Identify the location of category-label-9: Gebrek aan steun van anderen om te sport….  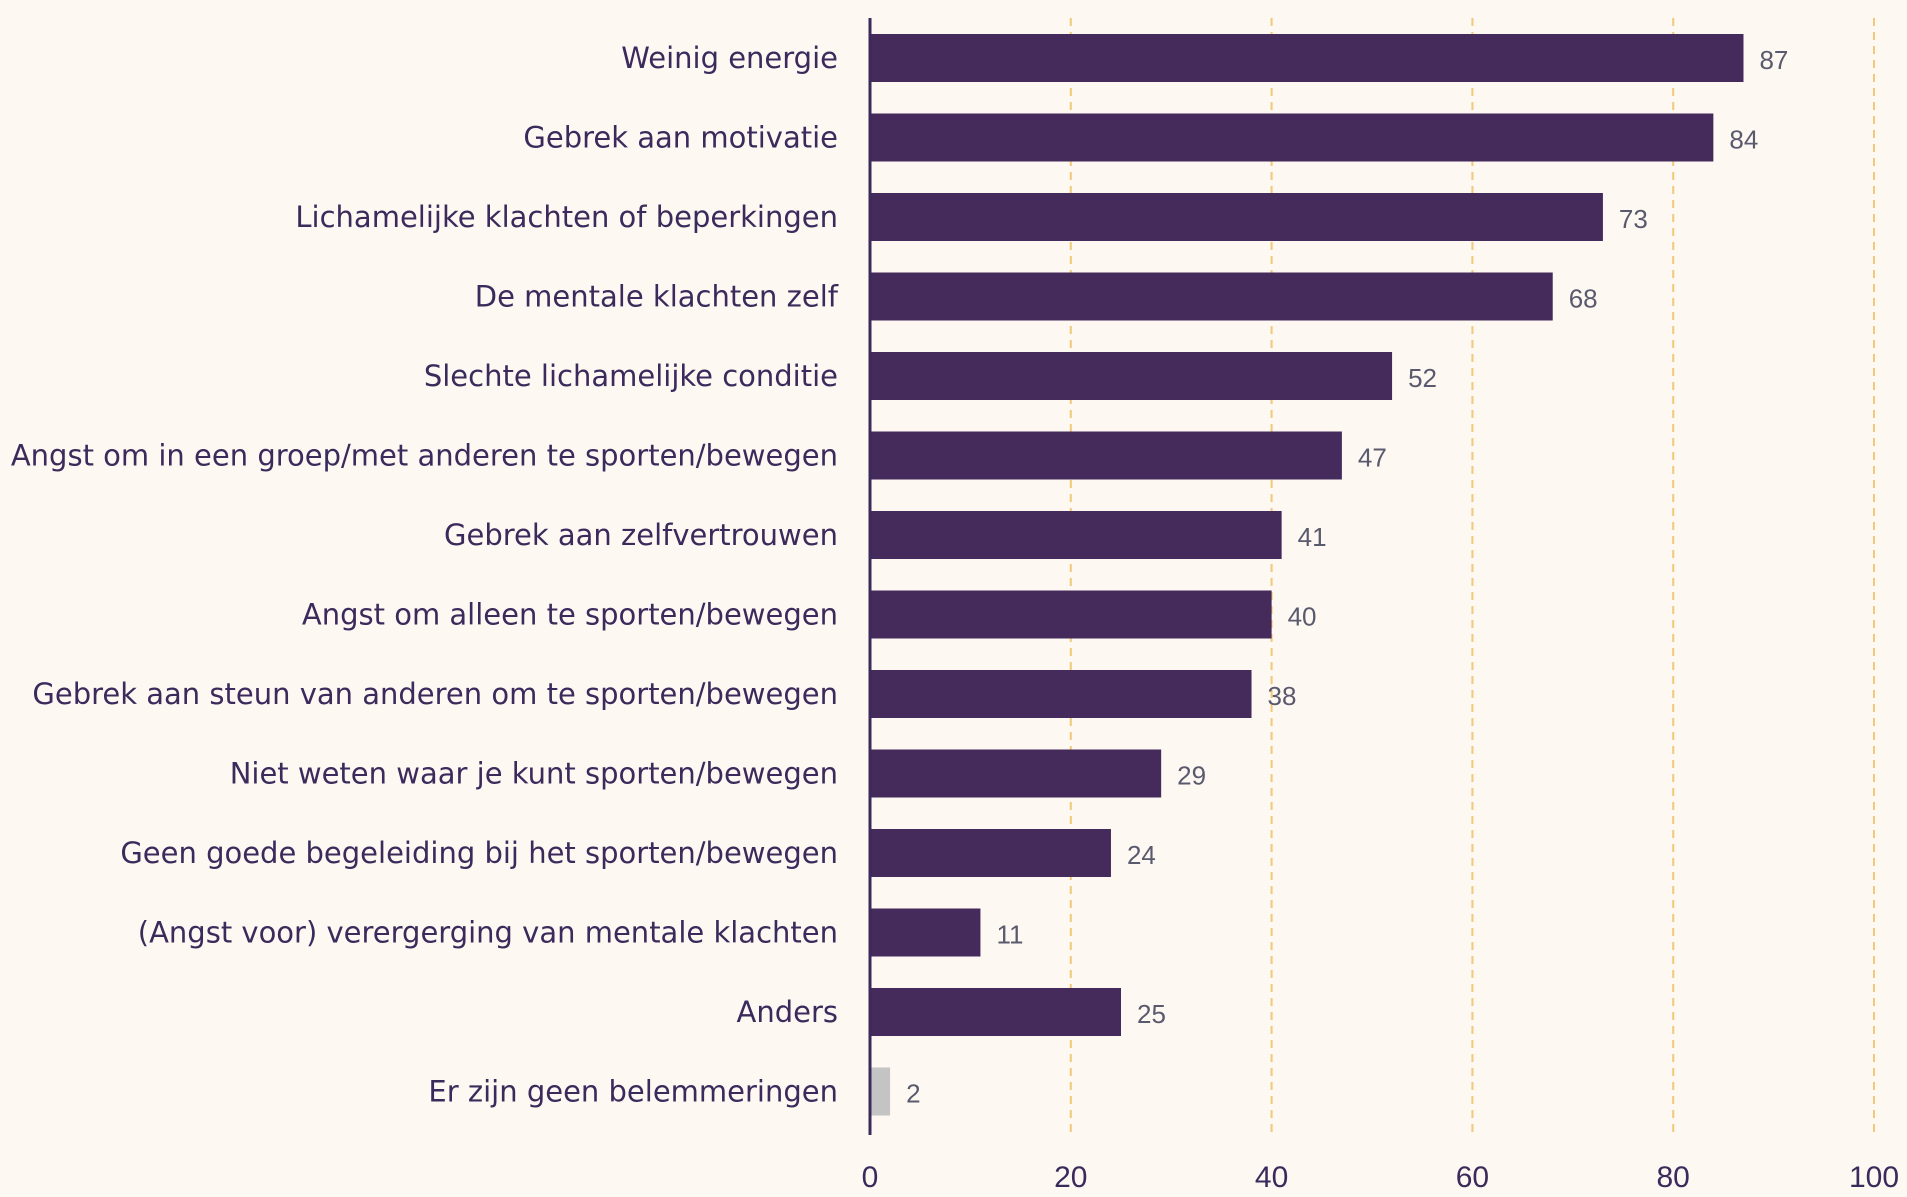
(435, 694).